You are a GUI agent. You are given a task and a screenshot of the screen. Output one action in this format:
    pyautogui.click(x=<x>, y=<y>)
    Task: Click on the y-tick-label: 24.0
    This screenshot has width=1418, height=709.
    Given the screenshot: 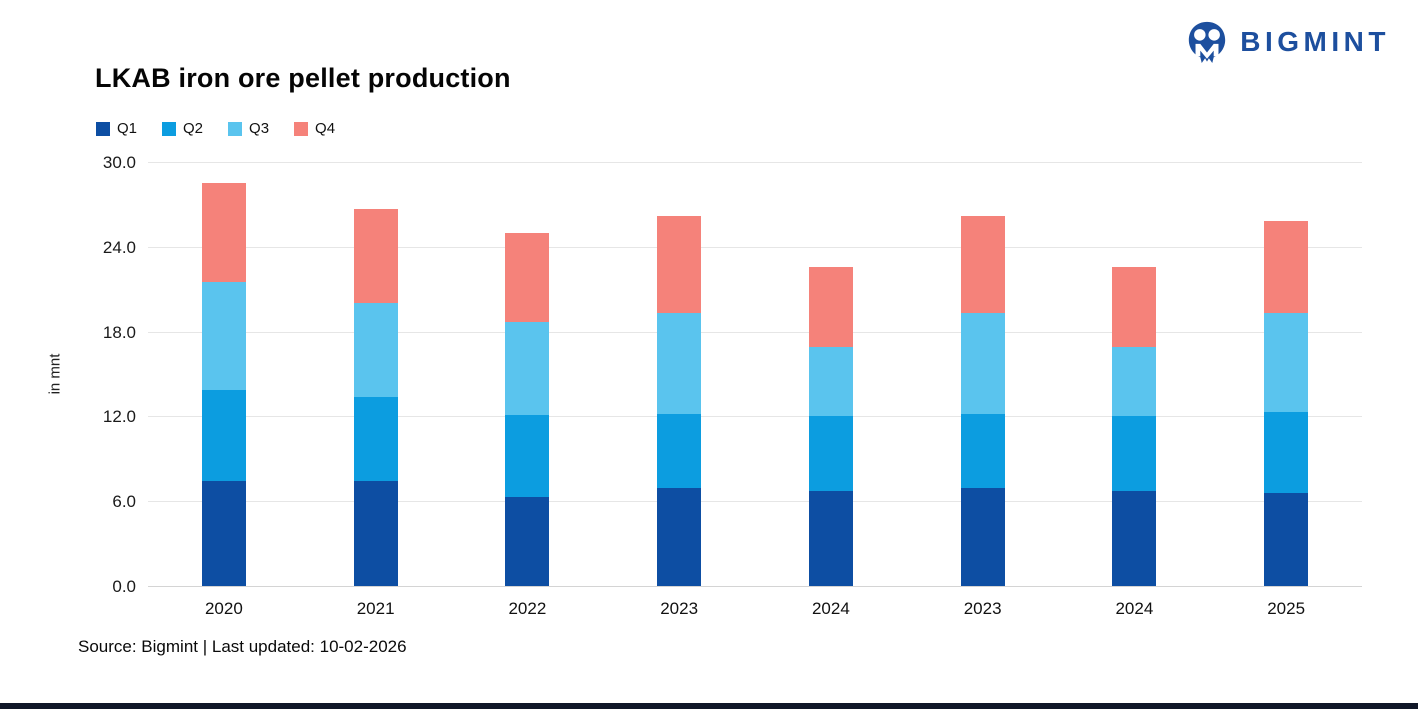 What is the action you would take?
    pyautogui.click(x=119, y=247)
    